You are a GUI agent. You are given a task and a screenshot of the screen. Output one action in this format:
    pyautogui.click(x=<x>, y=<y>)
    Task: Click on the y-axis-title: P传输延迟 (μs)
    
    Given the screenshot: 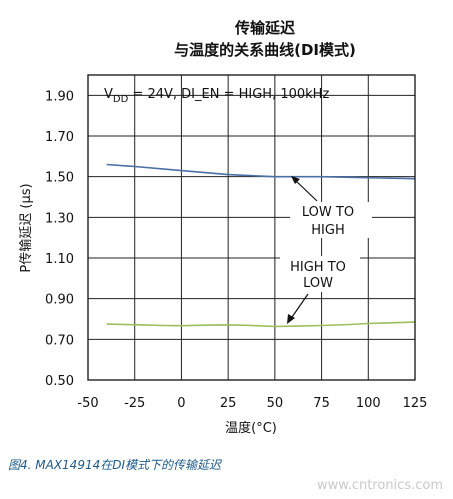 What is the action you would take?
    pyautogui.click(x=26, y=227)
    